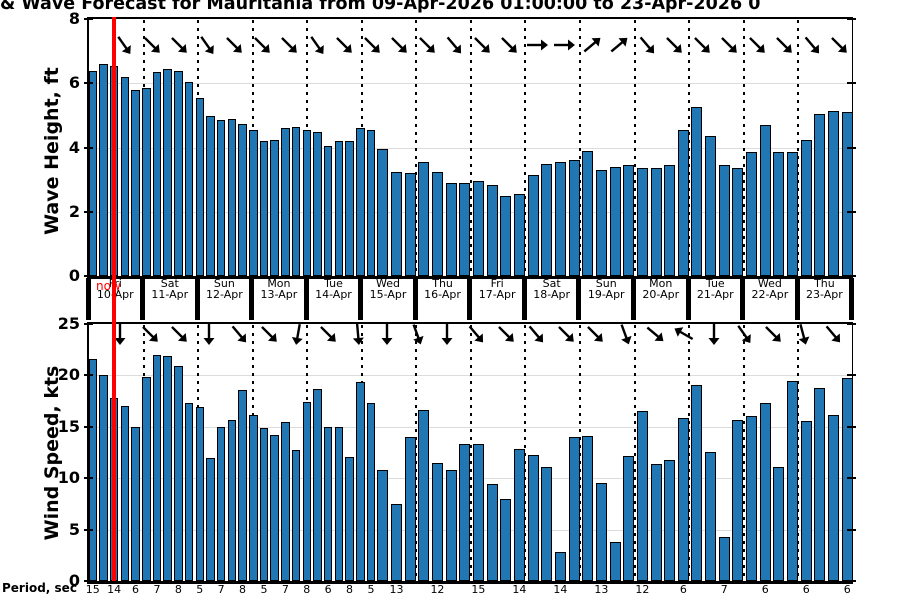  Describe the element at coordinates (442, 294) in the screenshot. I see `date-band-date: 16-Apr` at that location.